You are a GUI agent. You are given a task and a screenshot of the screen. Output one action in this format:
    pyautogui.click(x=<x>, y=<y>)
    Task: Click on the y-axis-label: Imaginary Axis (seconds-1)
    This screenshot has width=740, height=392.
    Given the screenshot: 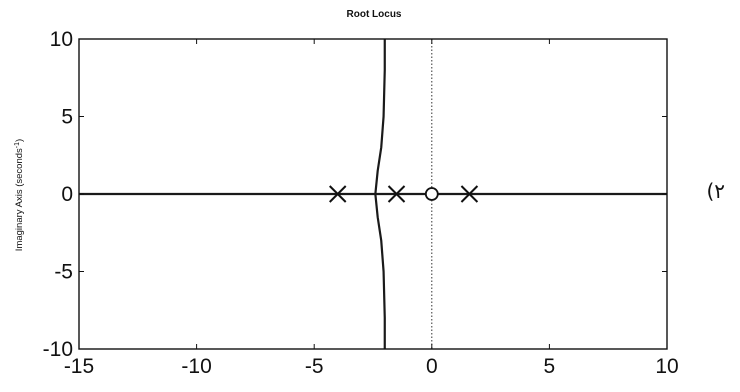 What is the action you would take?
    pyautogui.click(x=20, y=195)
    